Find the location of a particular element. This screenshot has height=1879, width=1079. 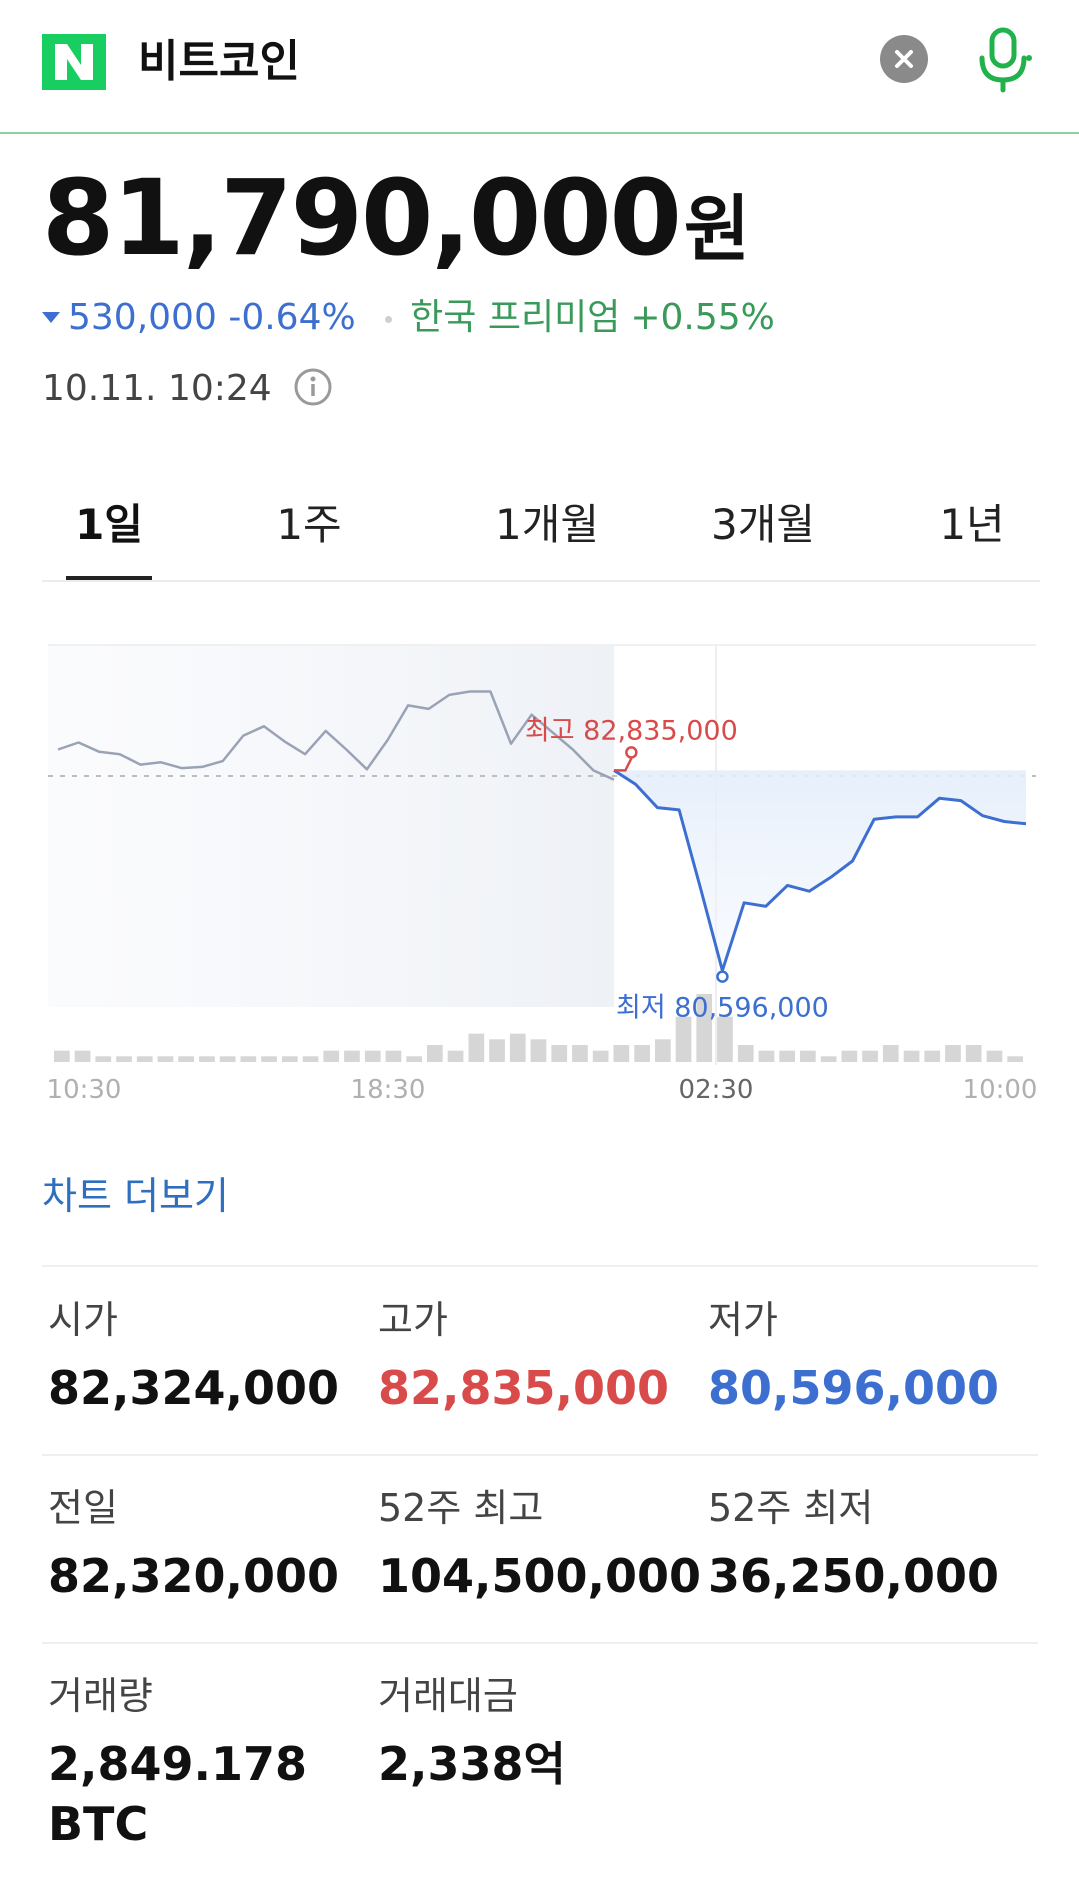

search-header: 비트코인 is located at coordinates (539, 67).